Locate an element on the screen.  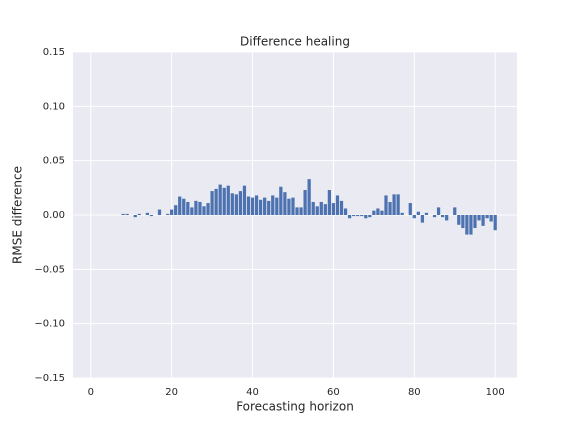
chart-title: Difference healing is located at coordinates (295, 42).